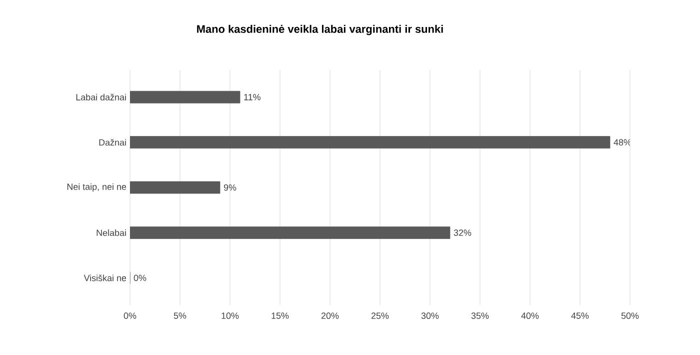 The image size is (700, 355). I want to click on x-tick-label: 15%, so click(280, 315).